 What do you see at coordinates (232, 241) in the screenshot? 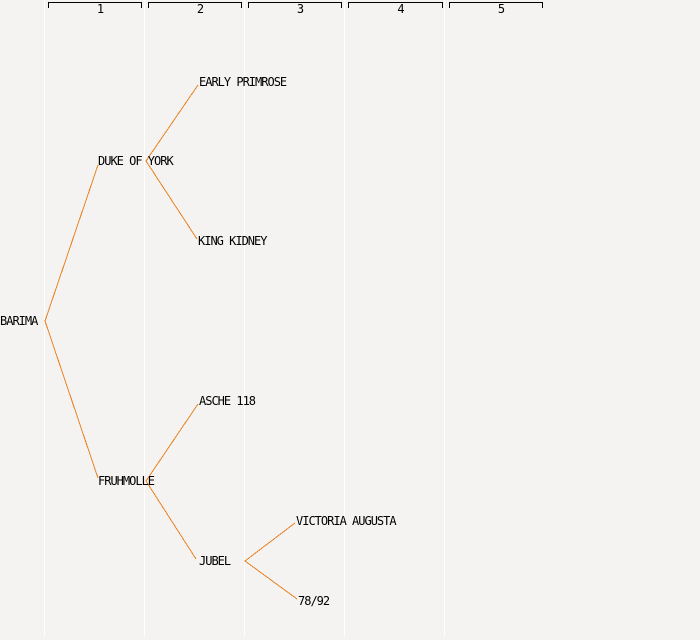
I see `node-king-kidney: KING KIDNEY` at bounding box center [232, 241].